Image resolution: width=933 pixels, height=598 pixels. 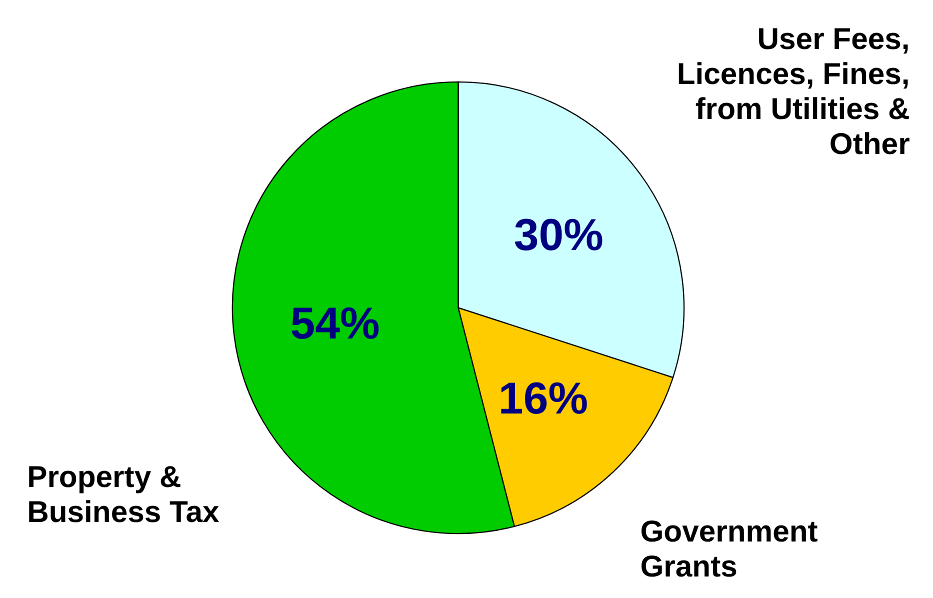 What do you see at coordinates (793, 91) in the screenshot?
I see `slice-label: User Fees, Licences, Fines, from Utilities & Other` at bounding box center [793, 91].